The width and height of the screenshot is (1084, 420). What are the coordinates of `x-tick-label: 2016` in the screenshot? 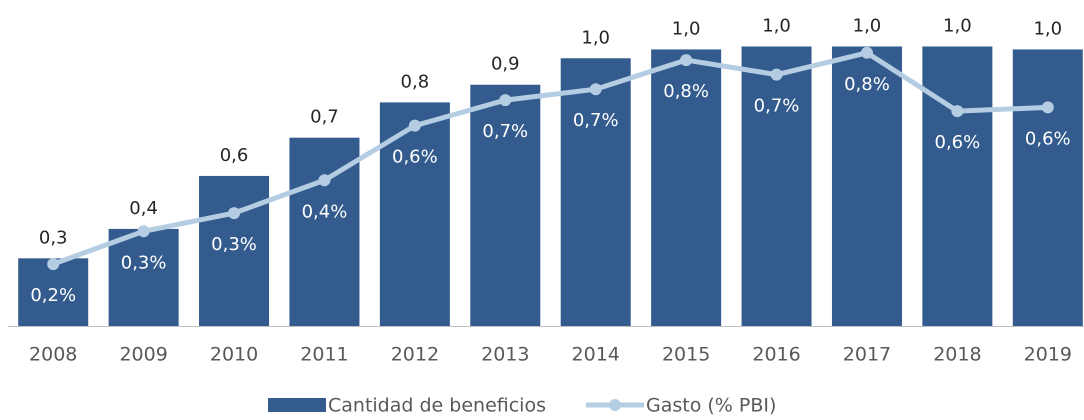 It's located at (776, 355).